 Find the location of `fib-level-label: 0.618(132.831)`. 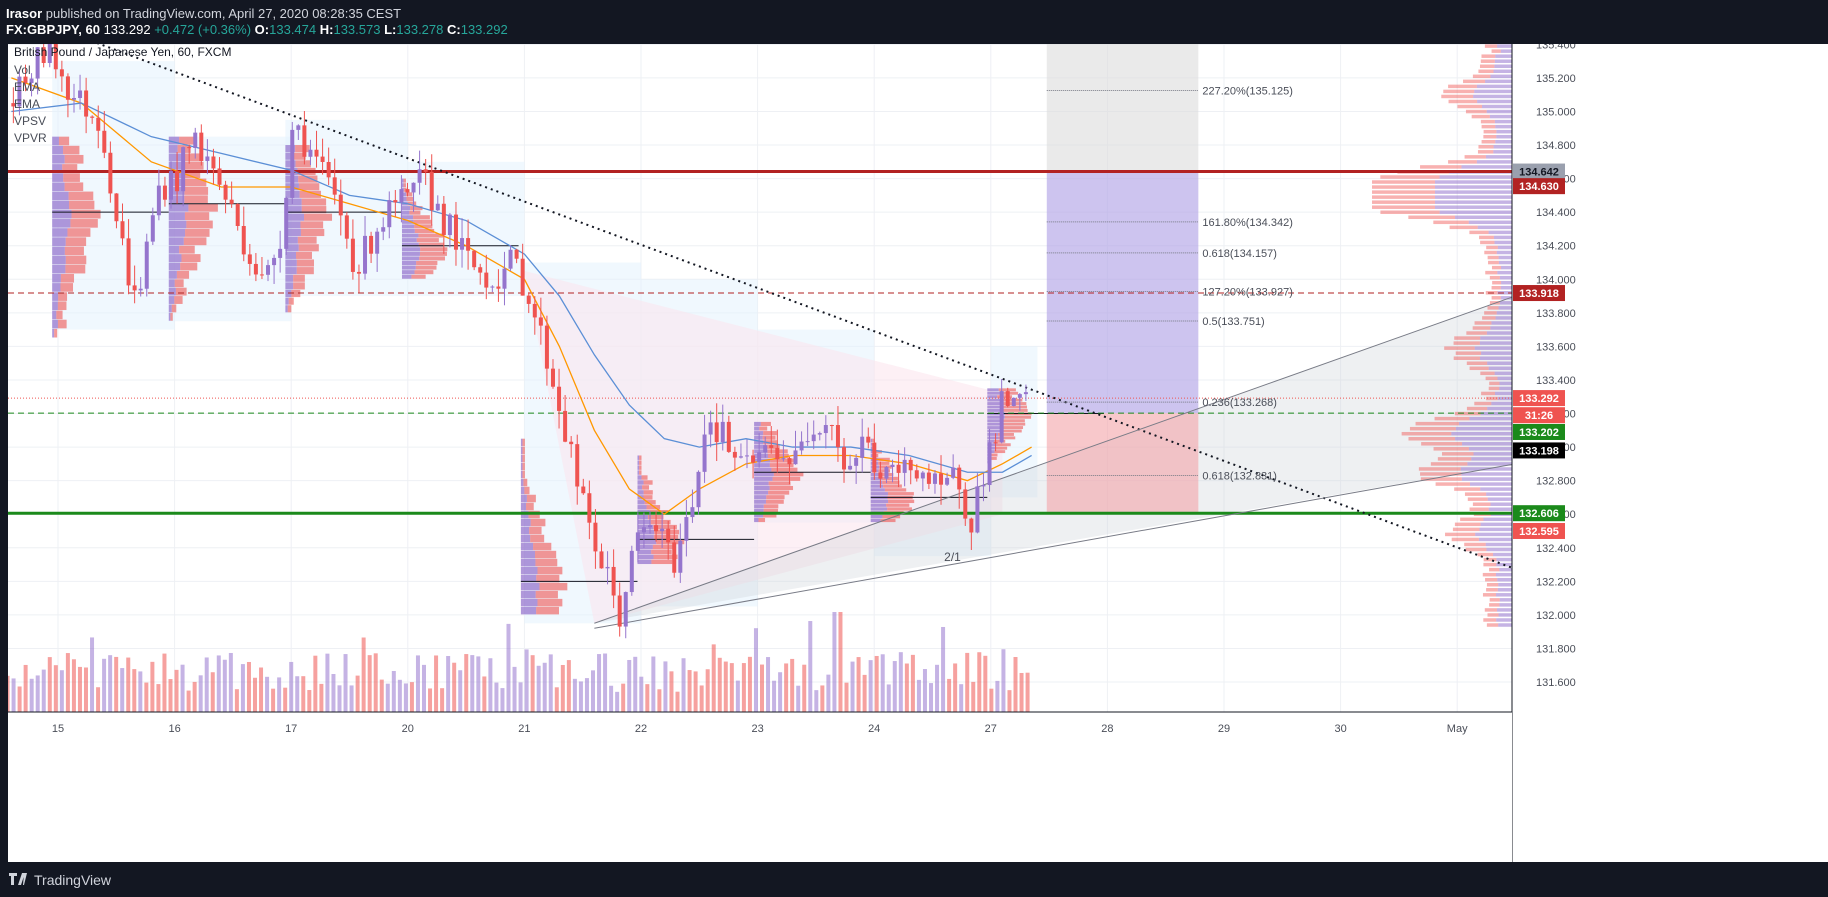

fib-level-label: 0.618(132.831) is located at coordinates (1239, 476).